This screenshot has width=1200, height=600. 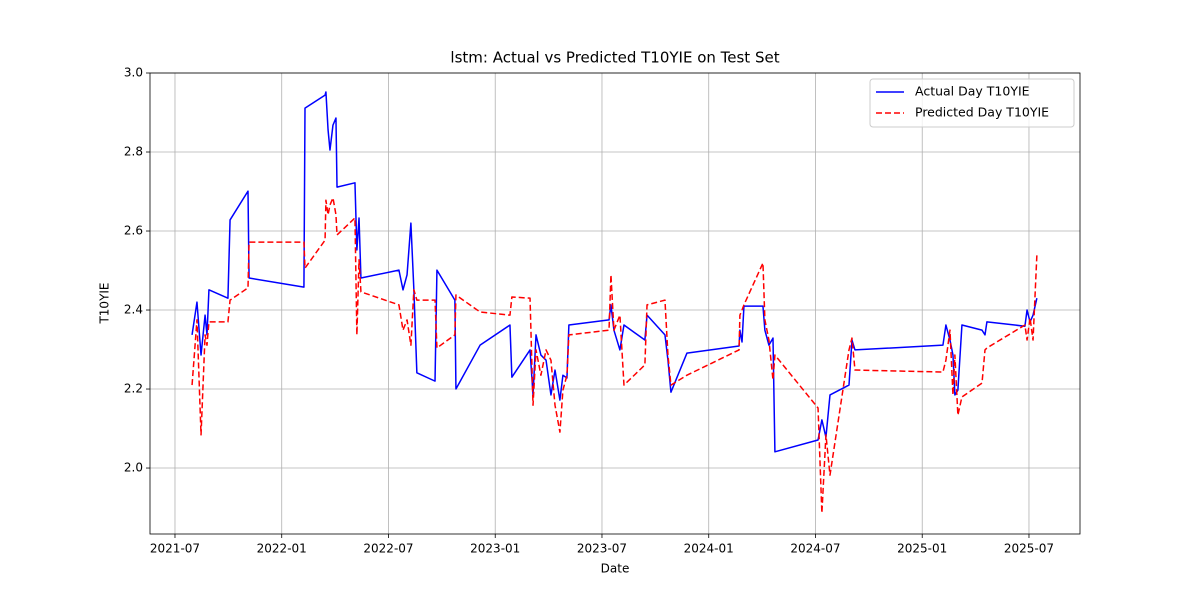 What do you see at coordinates (133, 389) in the screenshot?
I see `y-tick-label: 2.2` at bounding box center [133, 389].